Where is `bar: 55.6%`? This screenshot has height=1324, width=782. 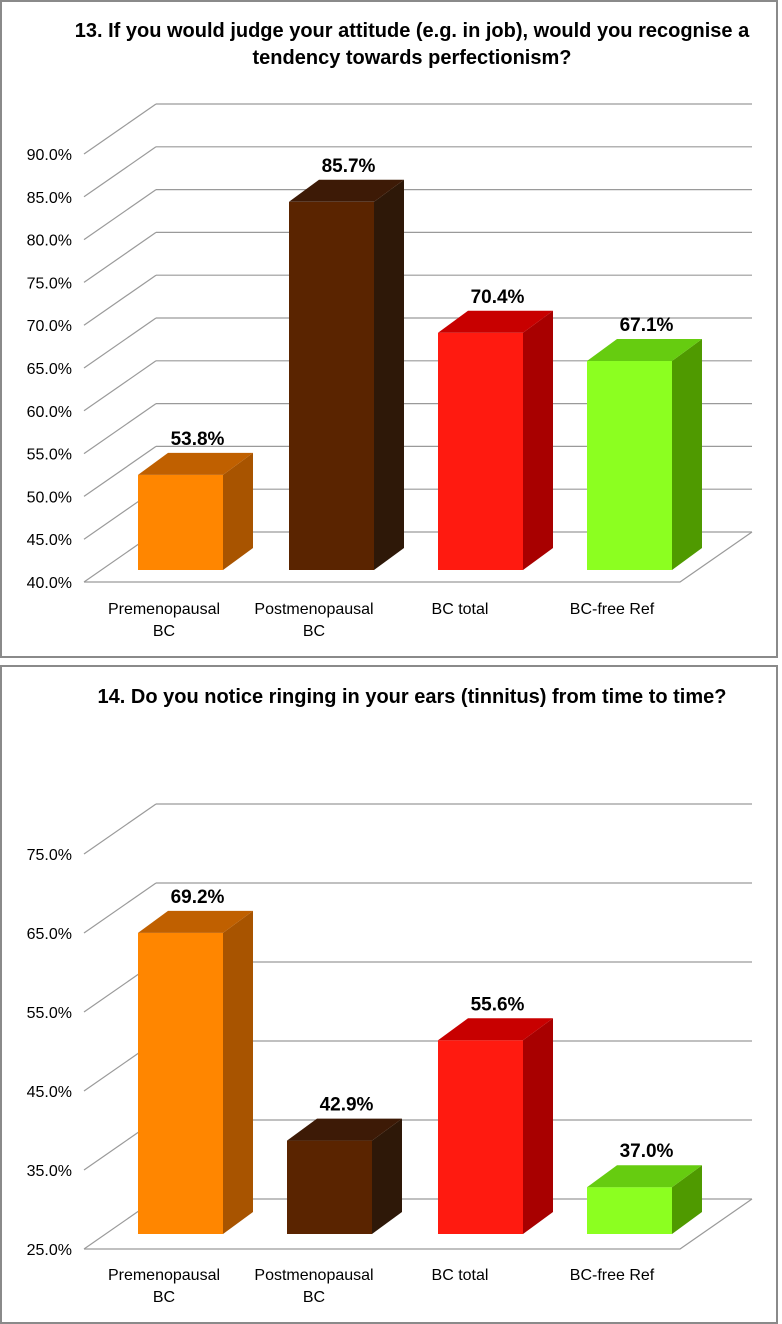
bar: 55.6% is located at coordinates (495, 1114).